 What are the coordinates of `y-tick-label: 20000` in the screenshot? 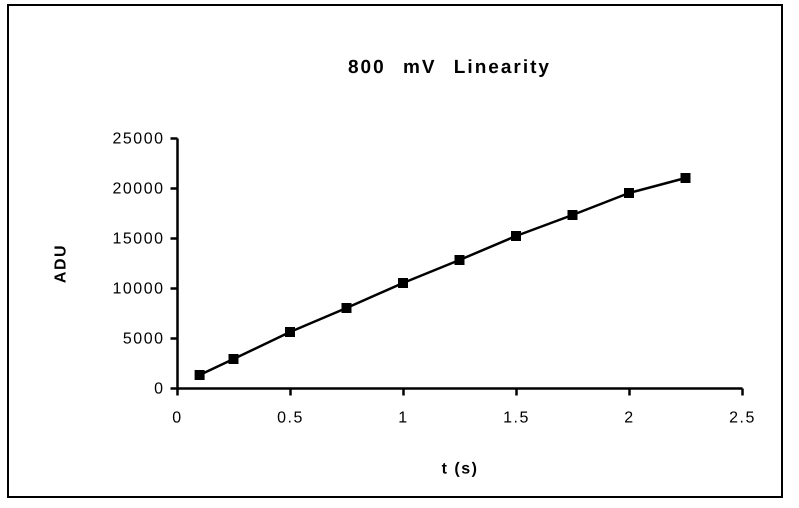 It's located at (138, 189).